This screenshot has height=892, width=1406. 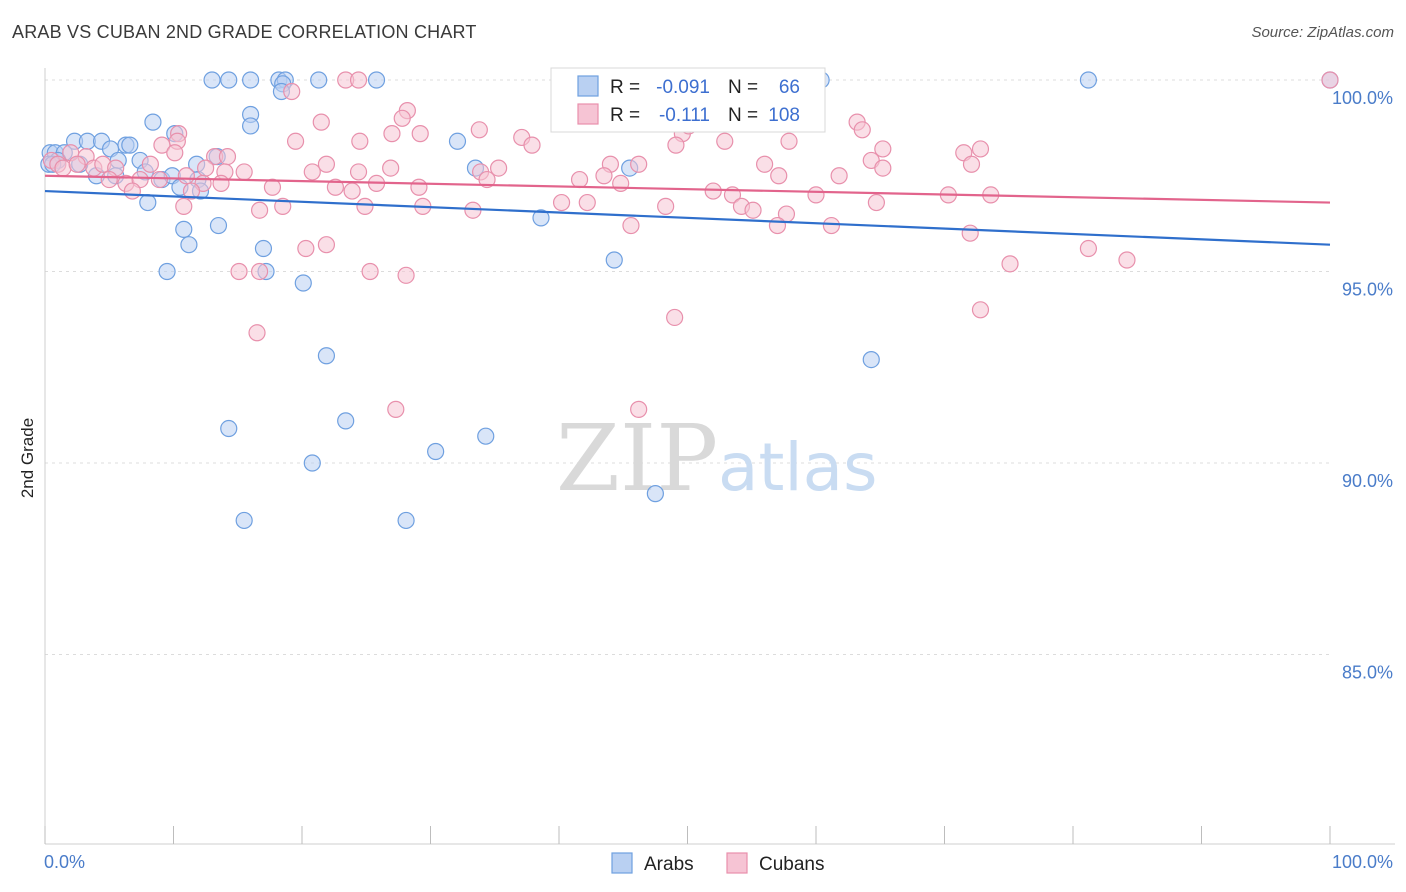 What do you see at coordinates (1367, 290) in the screenshot?
I see `y-tick-label: 95.0%` at bounding box center [1367, 290].